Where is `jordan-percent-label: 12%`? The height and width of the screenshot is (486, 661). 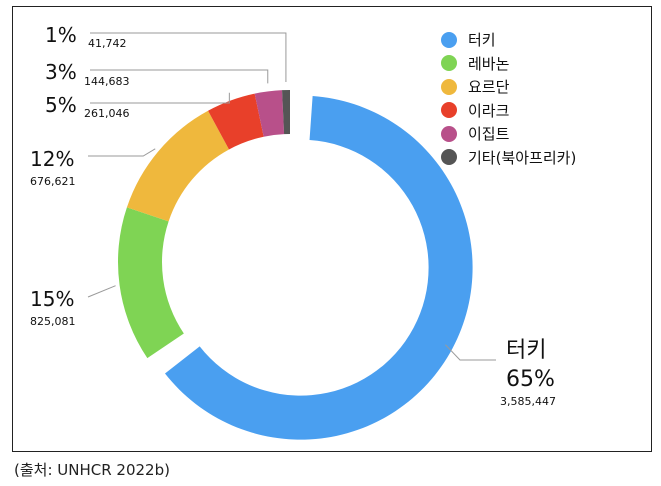 jordan-percent-label: 12% is located at coordinates (52, 159).